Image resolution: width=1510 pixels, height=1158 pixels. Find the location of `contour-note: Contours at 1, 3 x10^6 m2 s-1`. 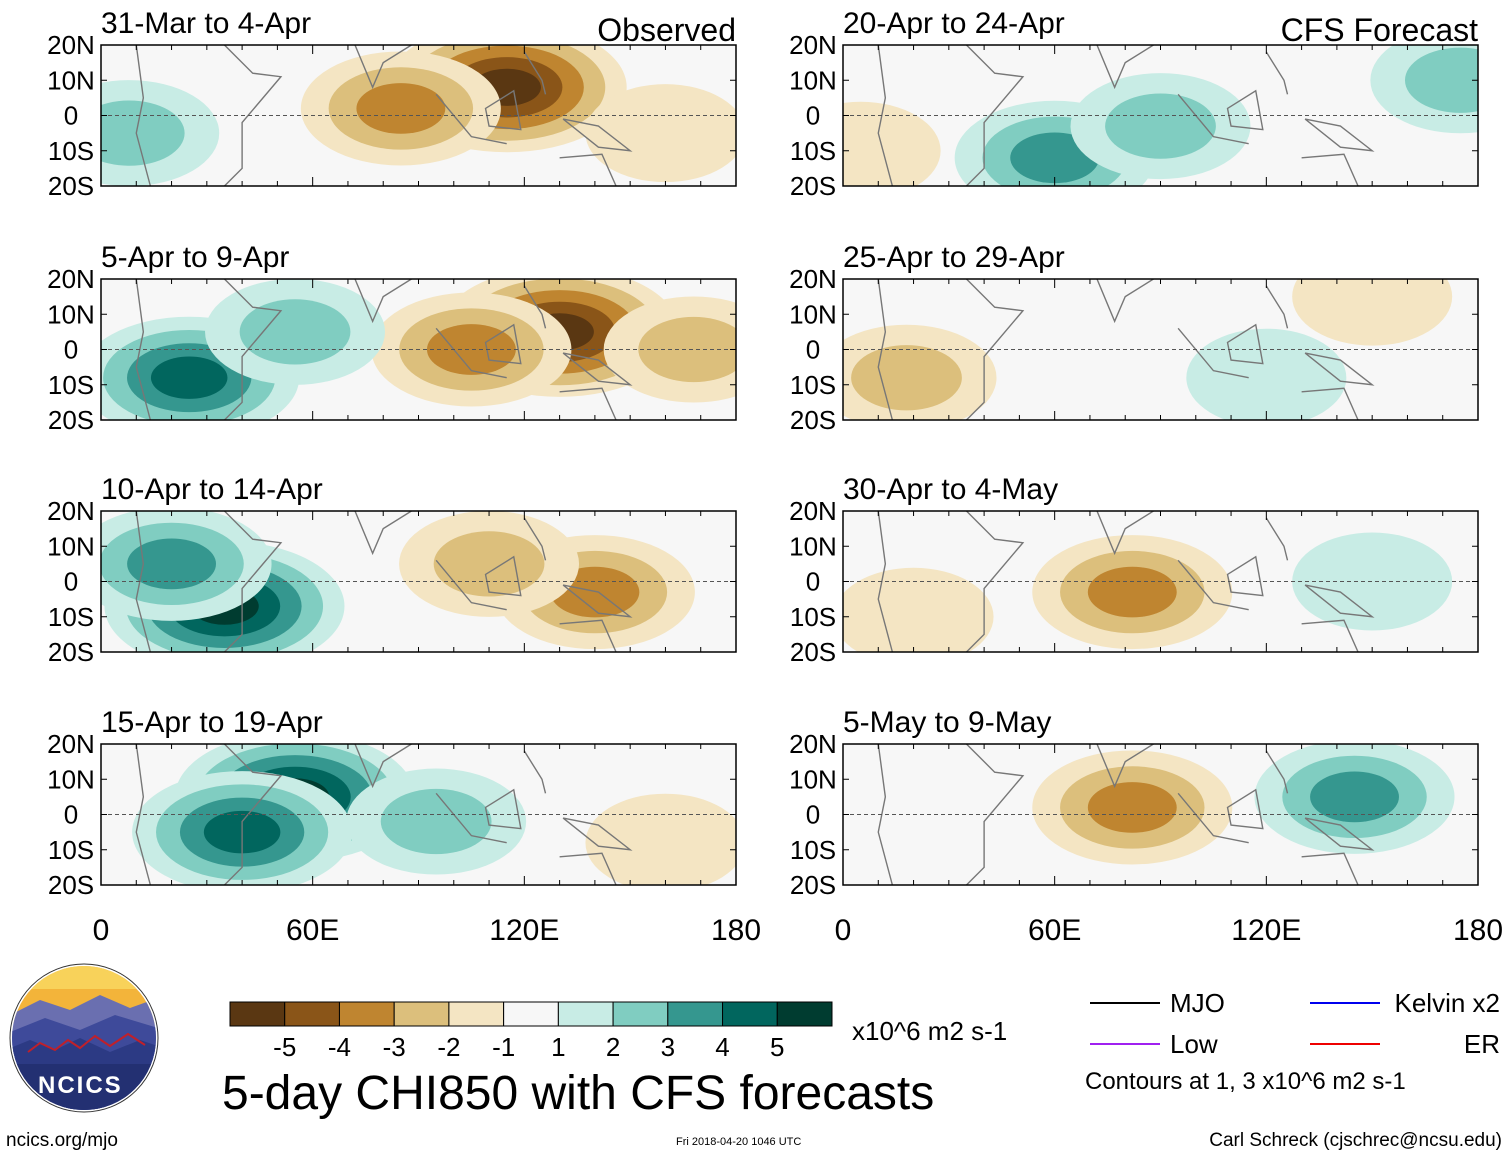

contour-note: Contours at 1, 3 x10^6 m2 s-1 is located at coordinates (1245, 1081).